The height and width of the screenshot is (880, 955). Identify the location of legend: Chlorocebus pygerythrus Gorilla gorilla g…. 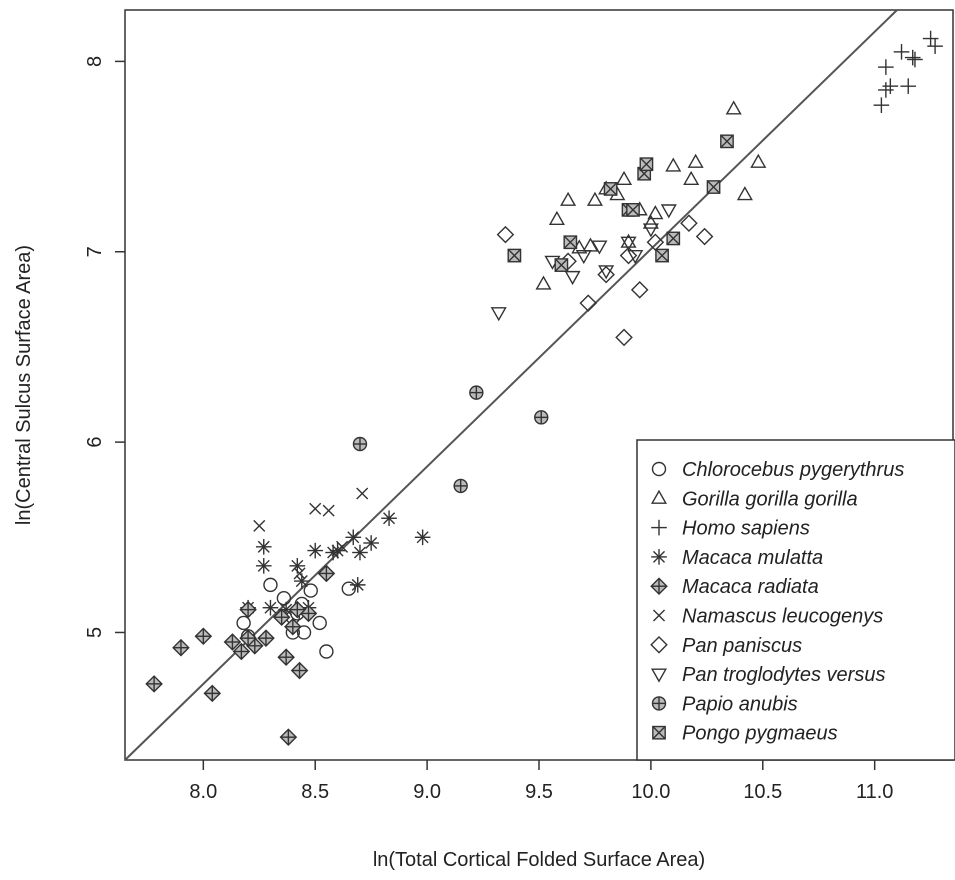
(795, 600).